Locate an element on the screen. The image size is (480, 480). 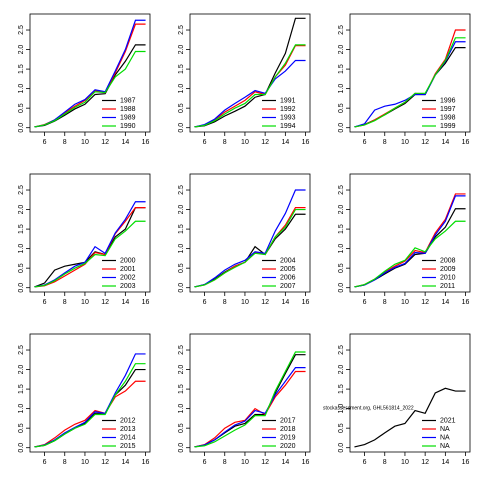
legend-label: 2003 is located at coordinates (128, 286).